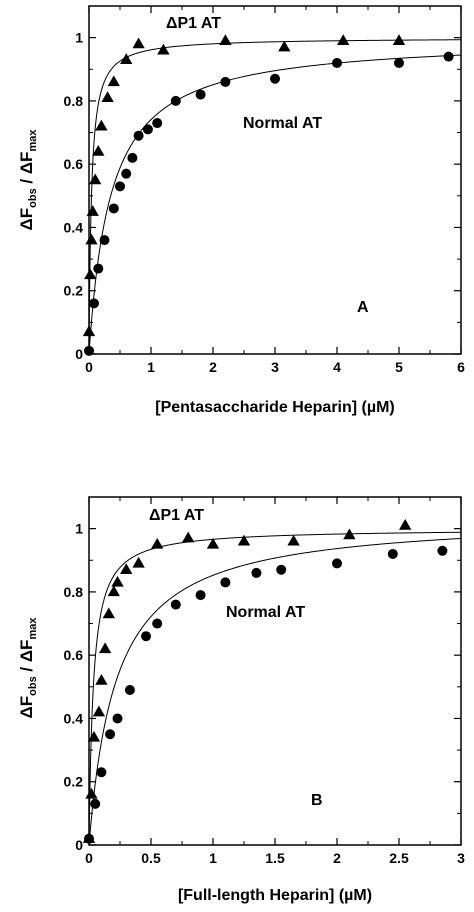 The height and width of the screenshot is (912, 474). What do you see at coordinates (363, 307) in the screenshot?
I see `panel-label: A` at bounding box center [363, 307].